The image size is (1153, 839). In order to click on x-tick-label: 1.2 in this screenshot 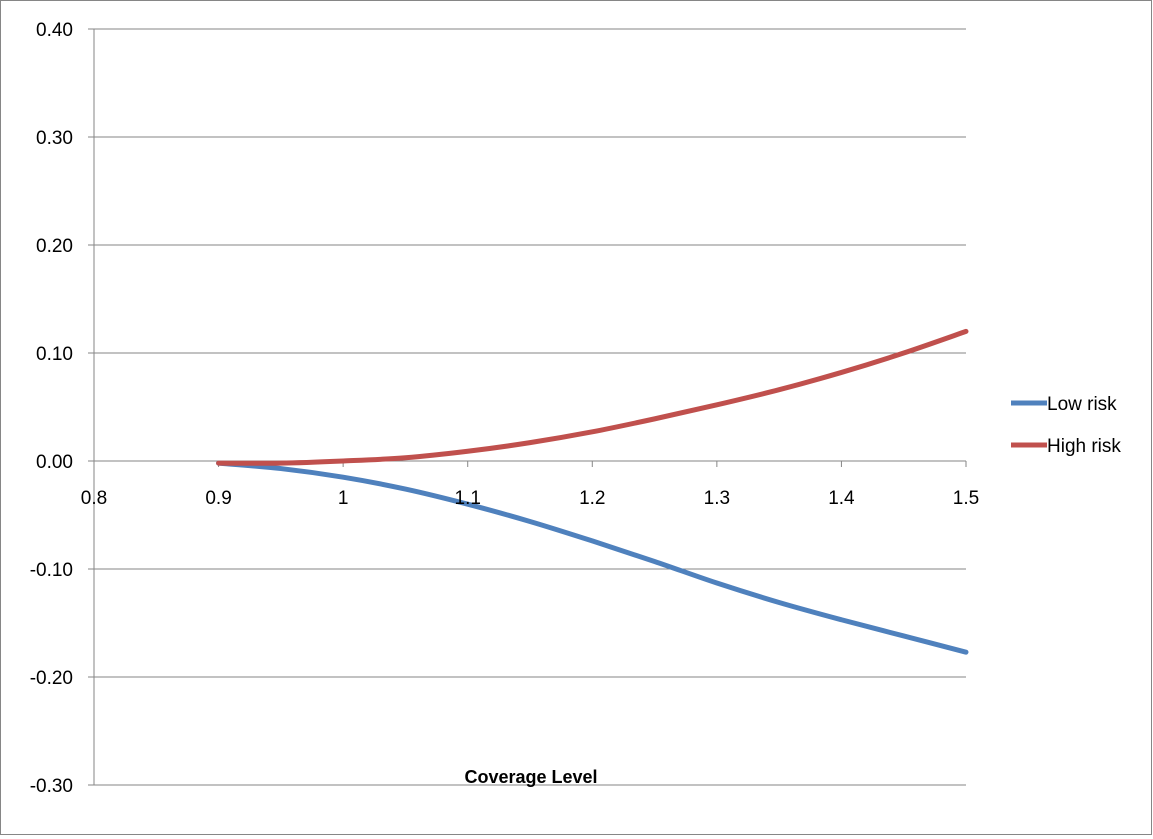, I will do `click(592, 498)`.